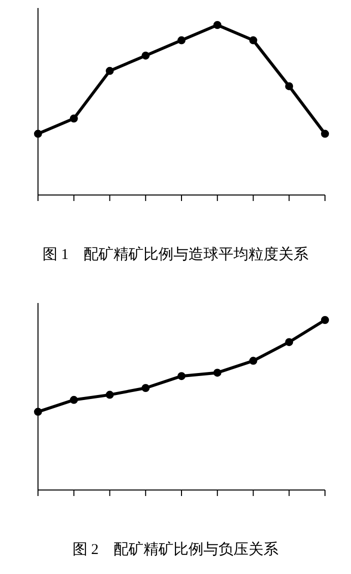  Describe the element at coordinates (175, 254) in the screenshot. I see `text: 图 1 配矿精矿比例与造球平均粒度关系` at that location.